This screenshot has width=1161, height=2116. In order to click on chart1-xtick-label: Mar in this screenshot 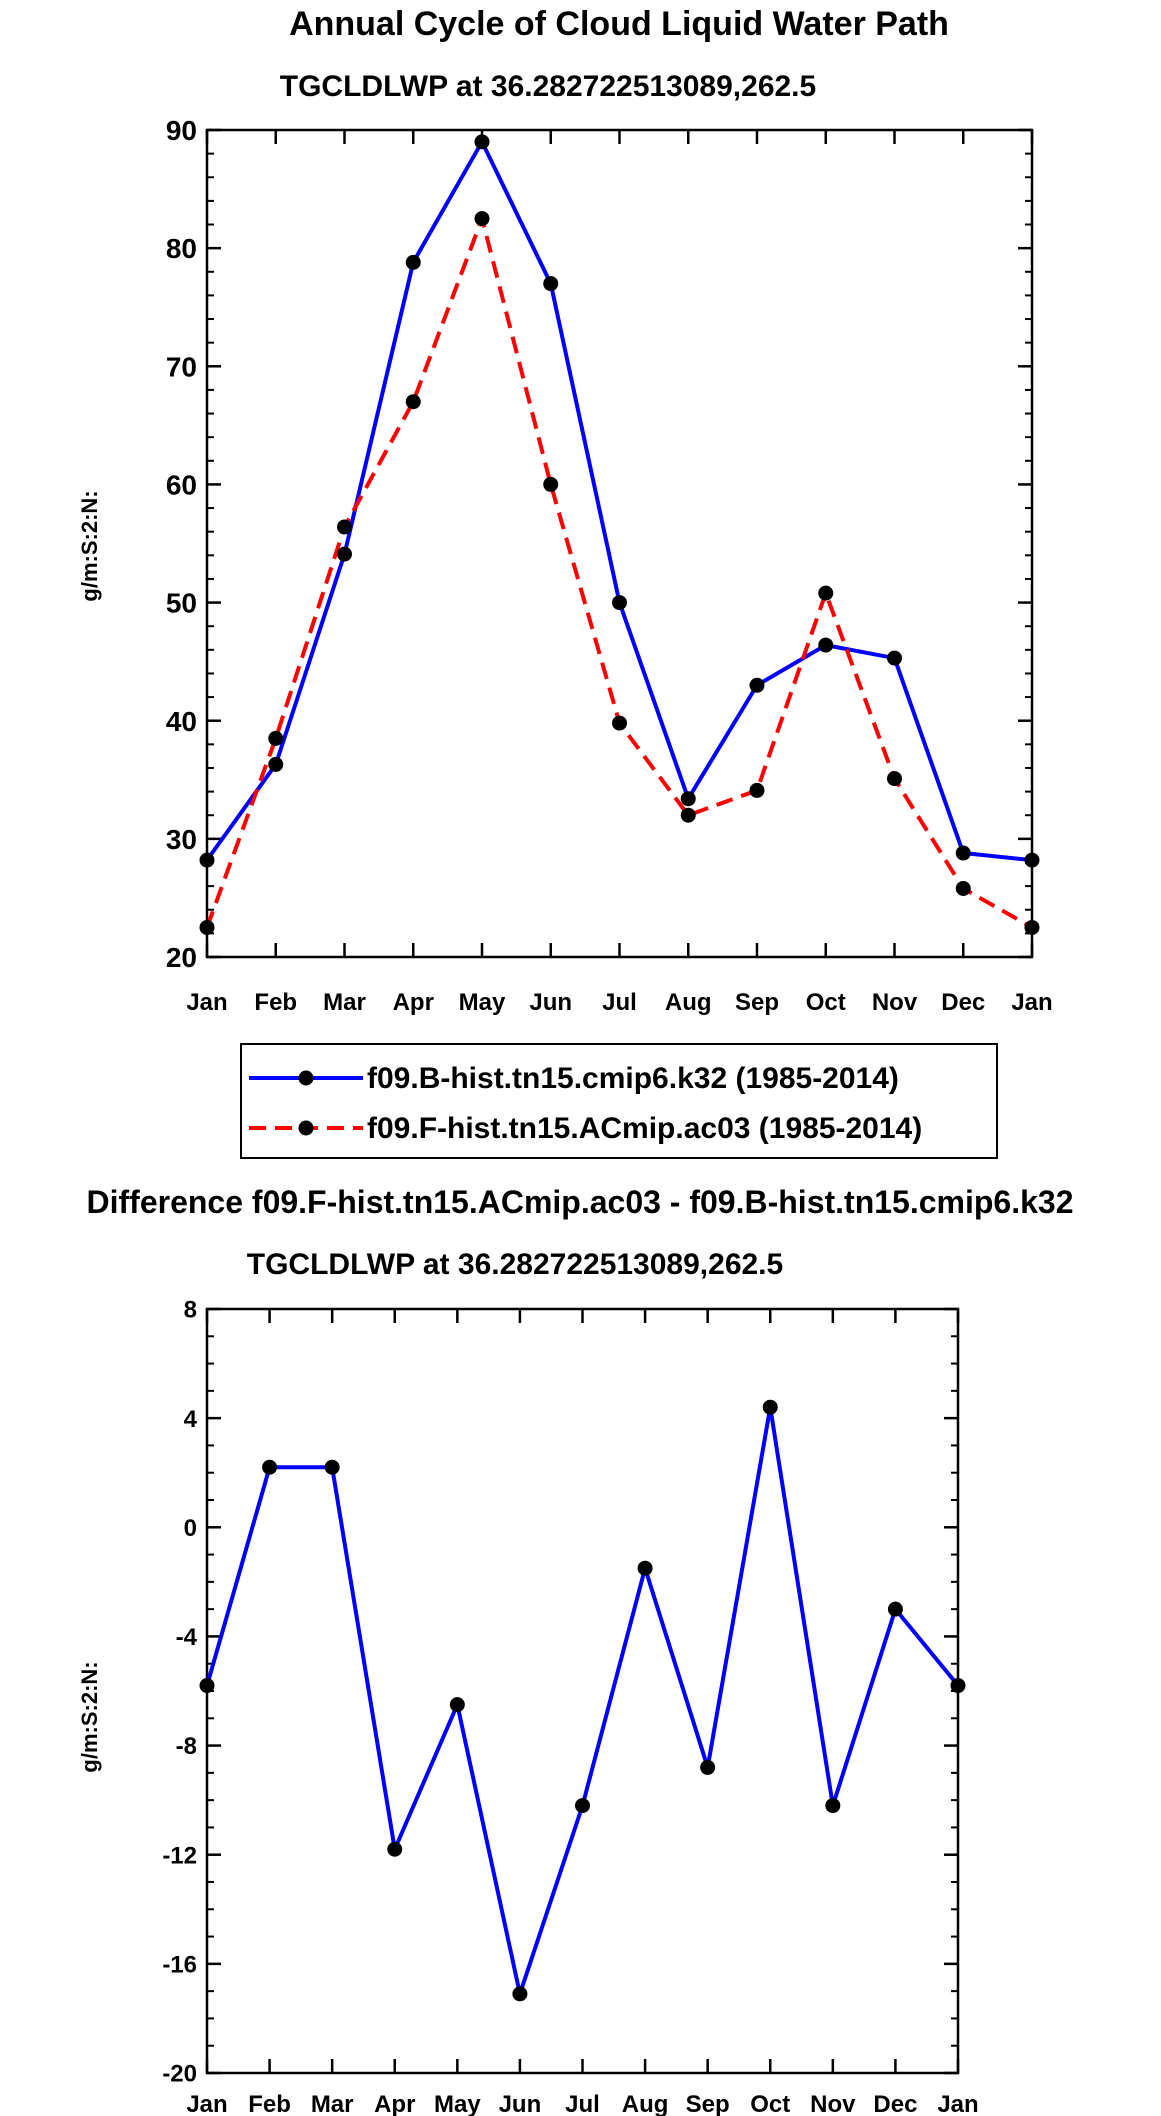, I will do `click(344, 1002)`.